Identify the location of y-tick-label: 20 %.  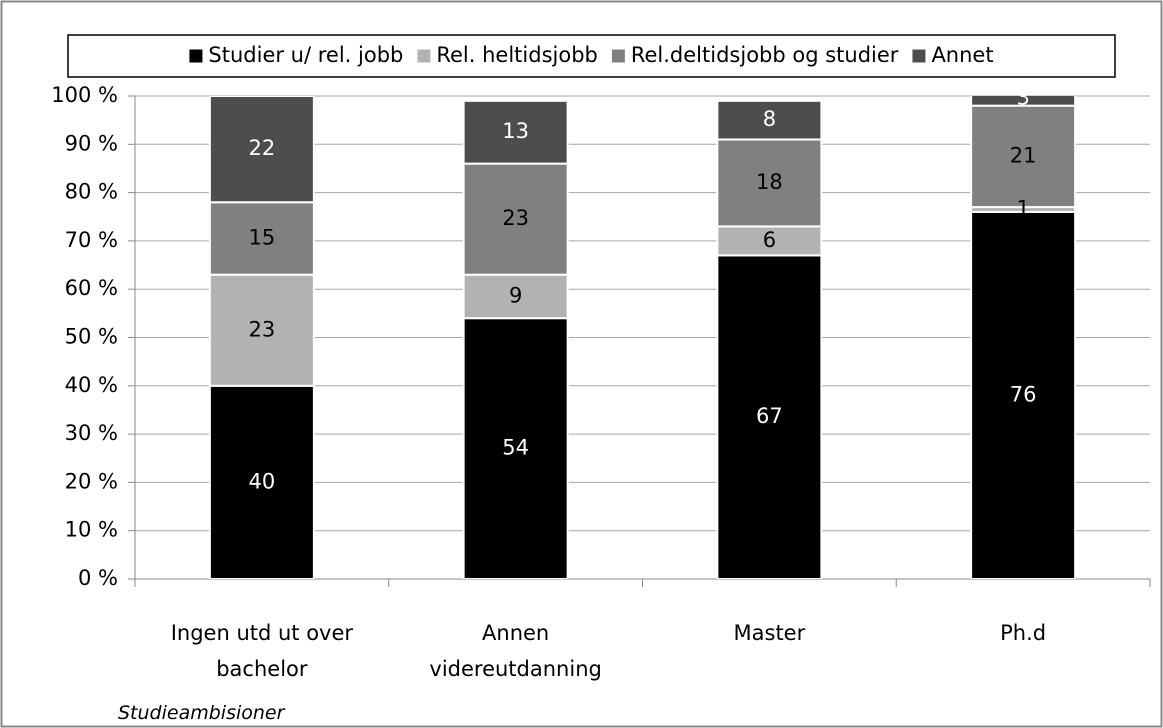
(91, 481).